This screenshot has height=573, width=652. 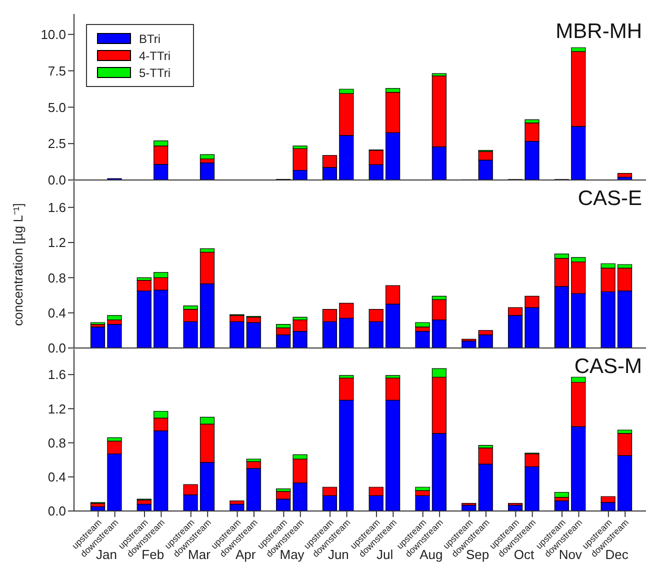 What do you see at coordinates (57, 144) in the screenshot?
I see `y-tick-label: 2.5` at bounding box center [57, 144].